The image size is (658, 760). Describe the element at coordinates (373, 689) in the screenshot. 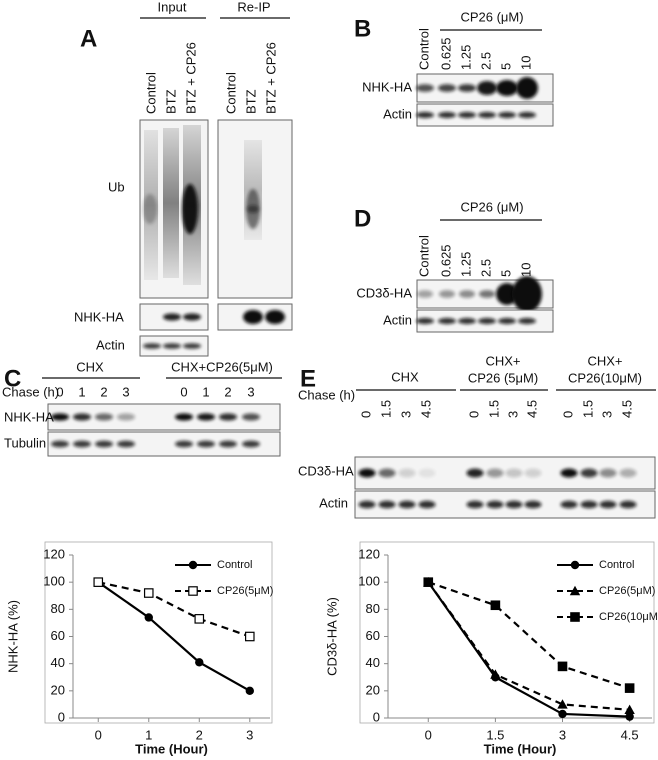

I see `y-tick-label: 20` at that location.